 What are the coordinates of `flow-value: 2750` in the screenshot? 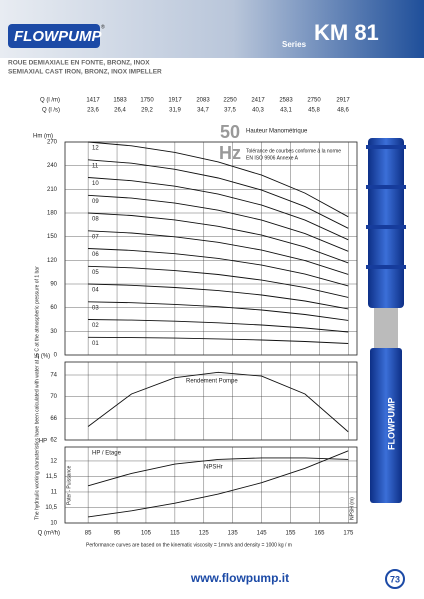 It's located at (314, 101).